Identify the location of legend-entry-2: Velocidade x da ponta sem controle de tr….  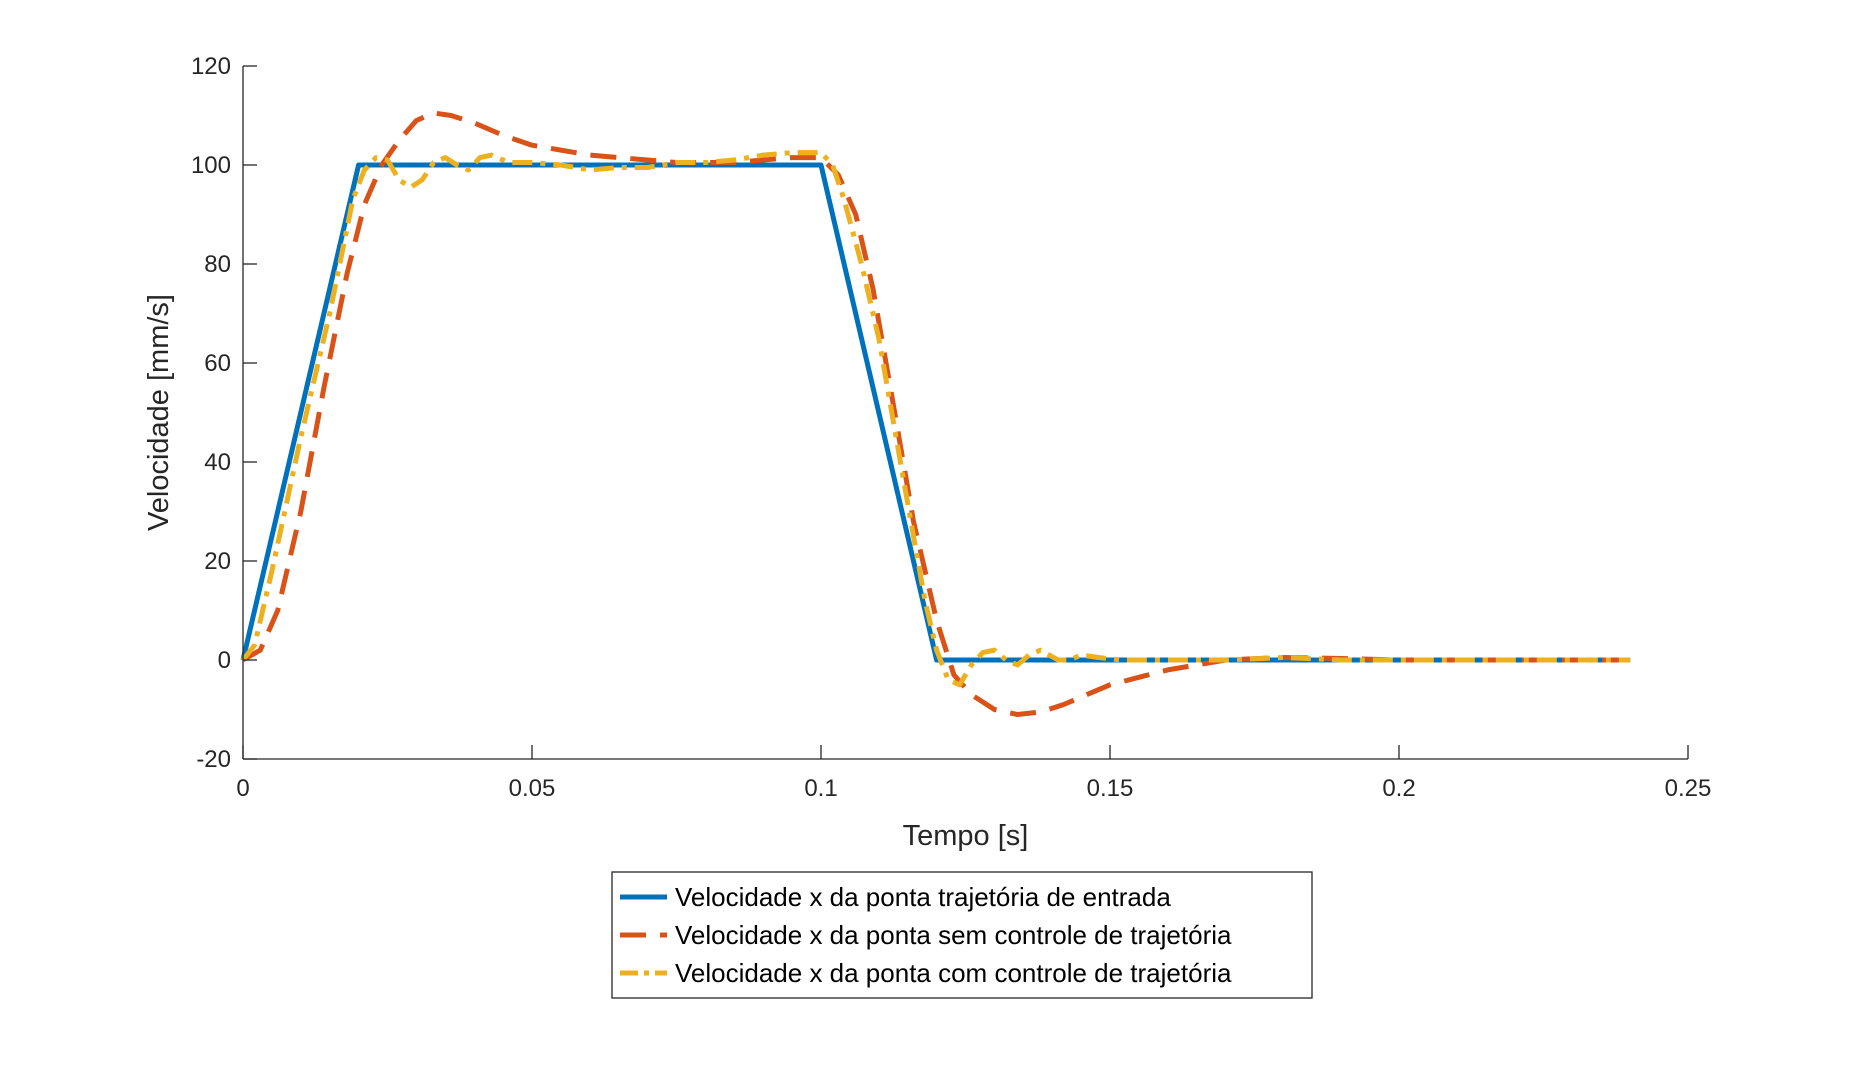
(953, 935).